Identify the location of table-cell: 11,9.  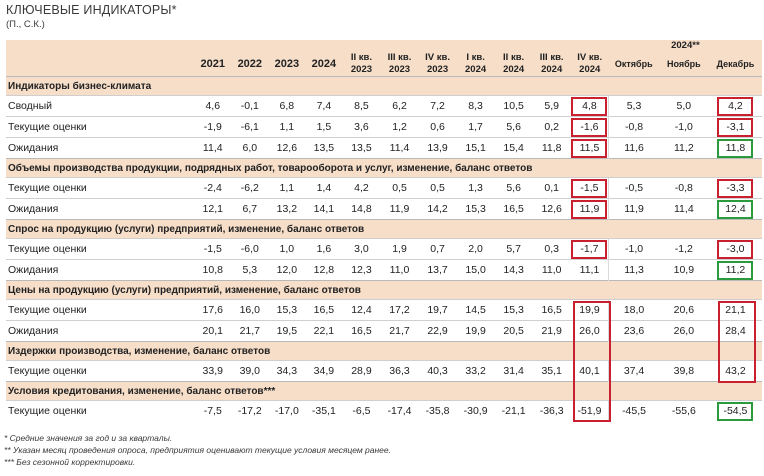
(399, 209).